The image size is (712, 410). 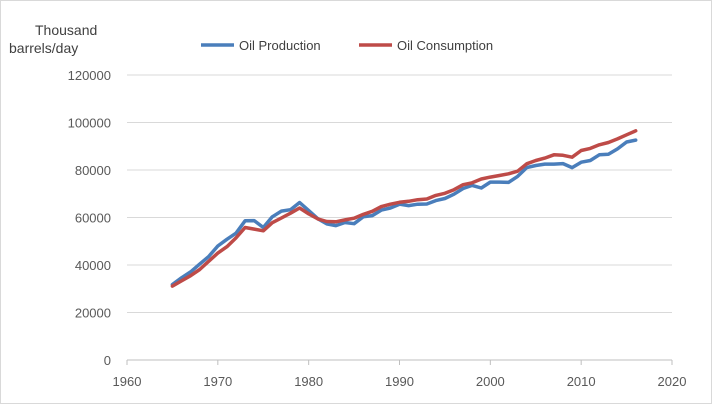 I want to click on y-tick-label: 60000, so click(x=93, y=218).